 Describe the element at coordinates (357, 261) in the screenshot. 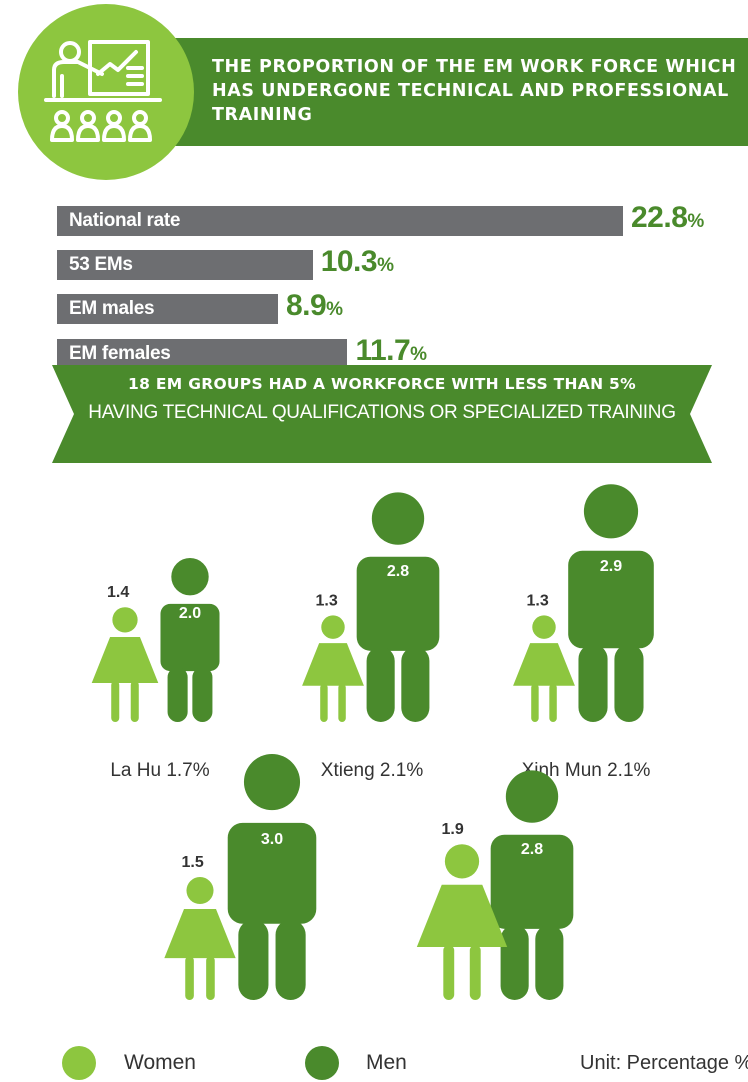

I see `bar-value-label: 10.3%` at that location.